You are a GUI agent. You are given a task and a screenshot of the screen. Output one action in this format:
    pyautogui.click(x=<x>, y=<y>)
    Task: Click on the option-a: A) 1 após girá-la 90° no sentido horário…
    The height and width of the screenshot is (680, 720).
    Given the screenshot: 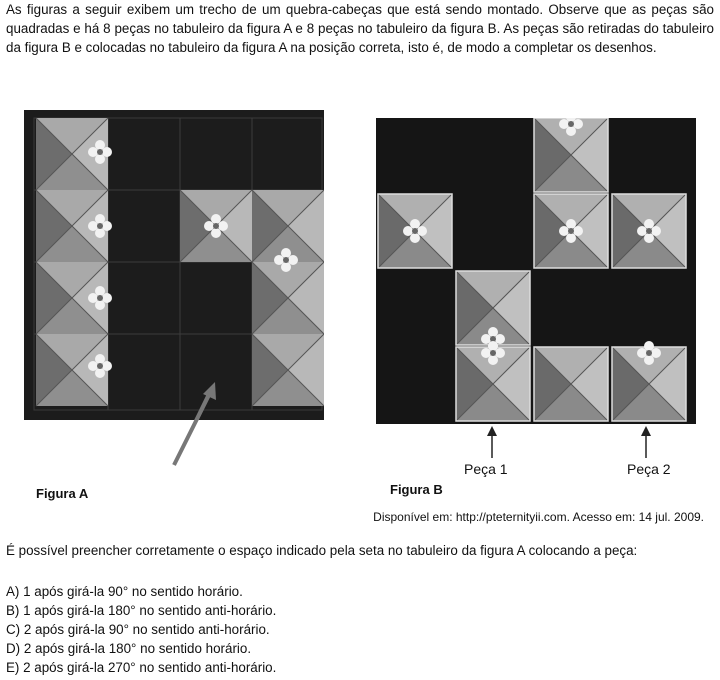 What is the action you would take?
    pyautogui.click(x=124, y=591)
    